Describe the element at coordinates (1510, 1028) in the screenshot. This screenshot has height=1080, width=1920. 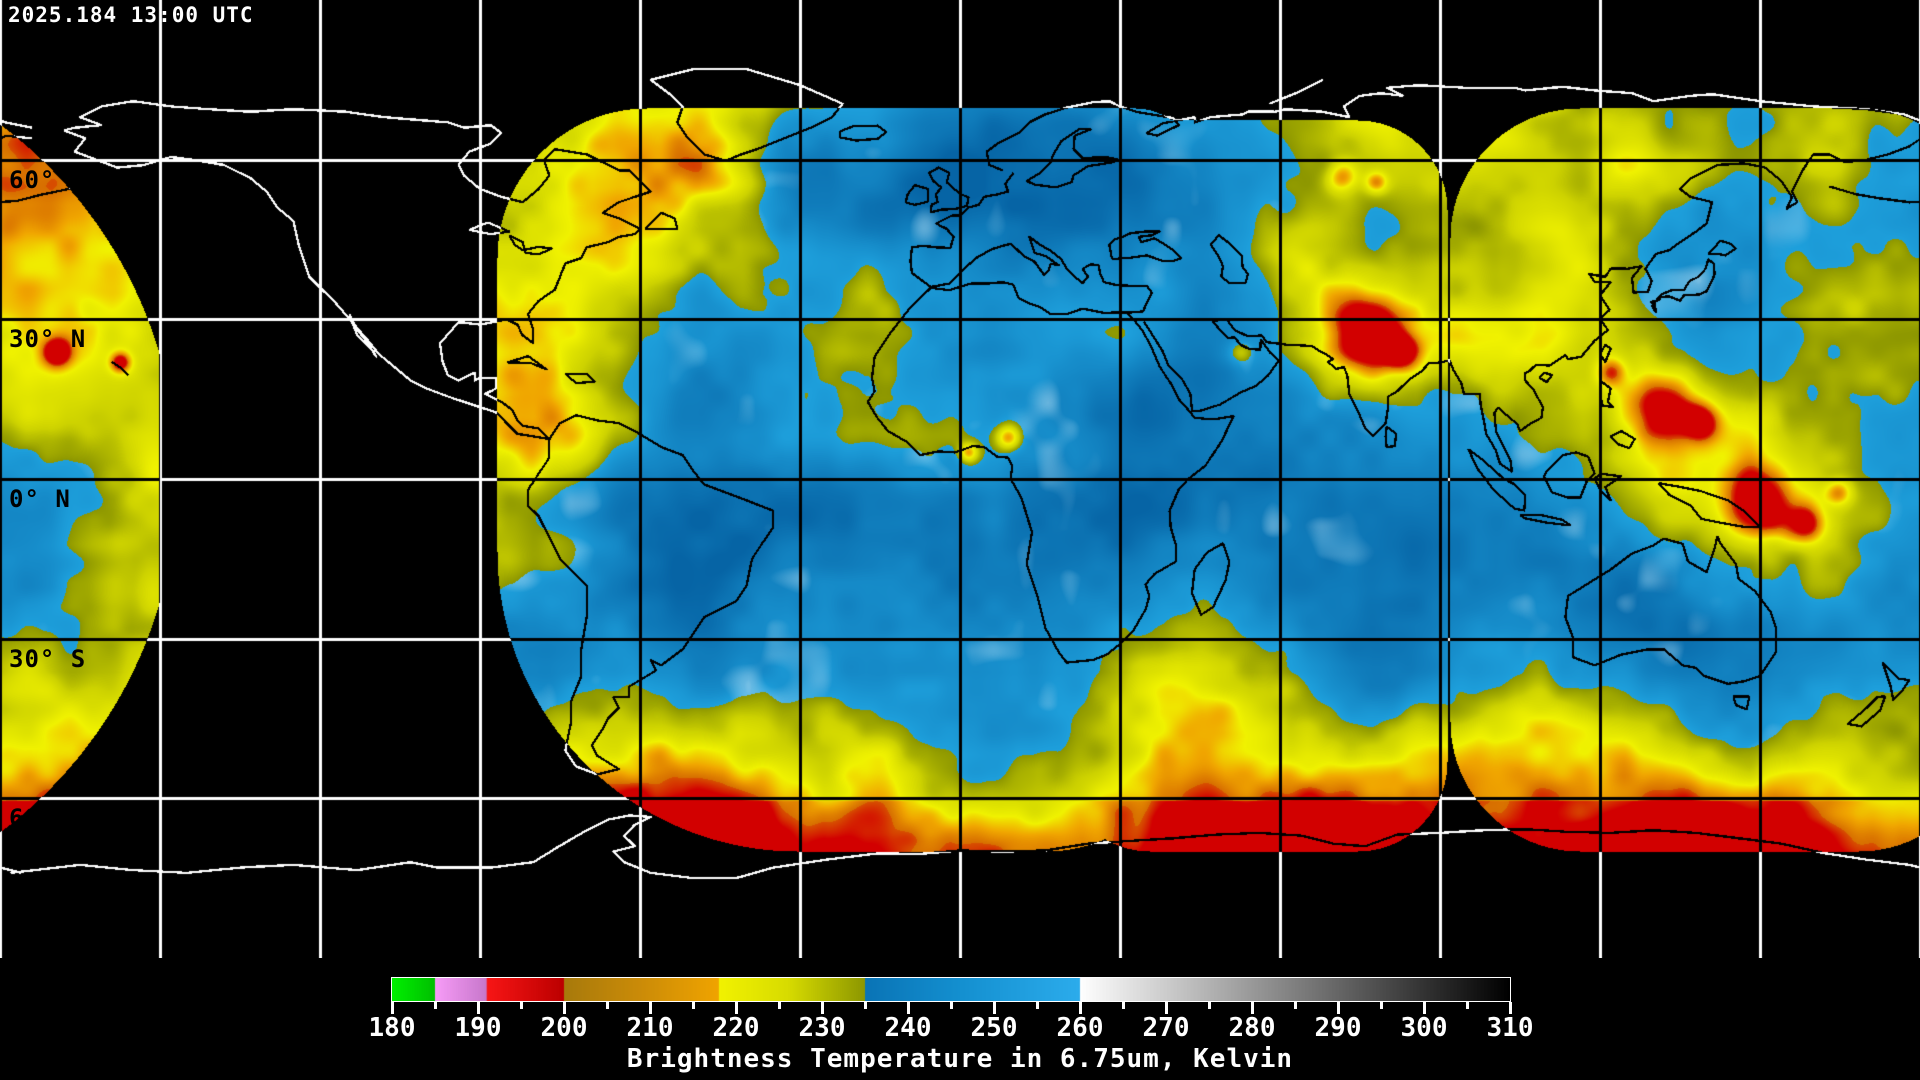
I see `colorbar-tick-label: 310` at that location.